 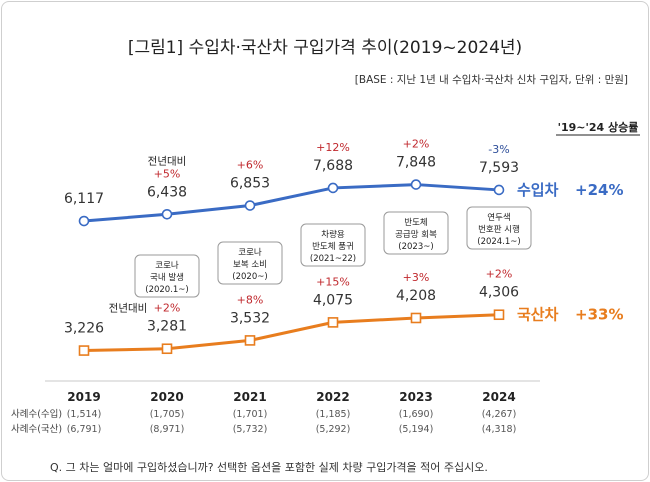 What do you see at coordinates (416, 296) in the screenshot?
I see `value-label-domestic-2023: 4,208` at bounding box center [416, 296].